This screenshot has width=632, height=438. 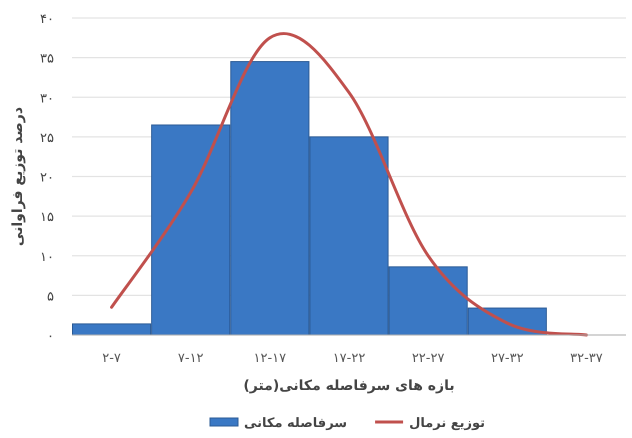 What do you see at coordinates (47, 257) in the screenshot?
I see `y-tick-label: ۱۰` at bounding box center [47, 257].